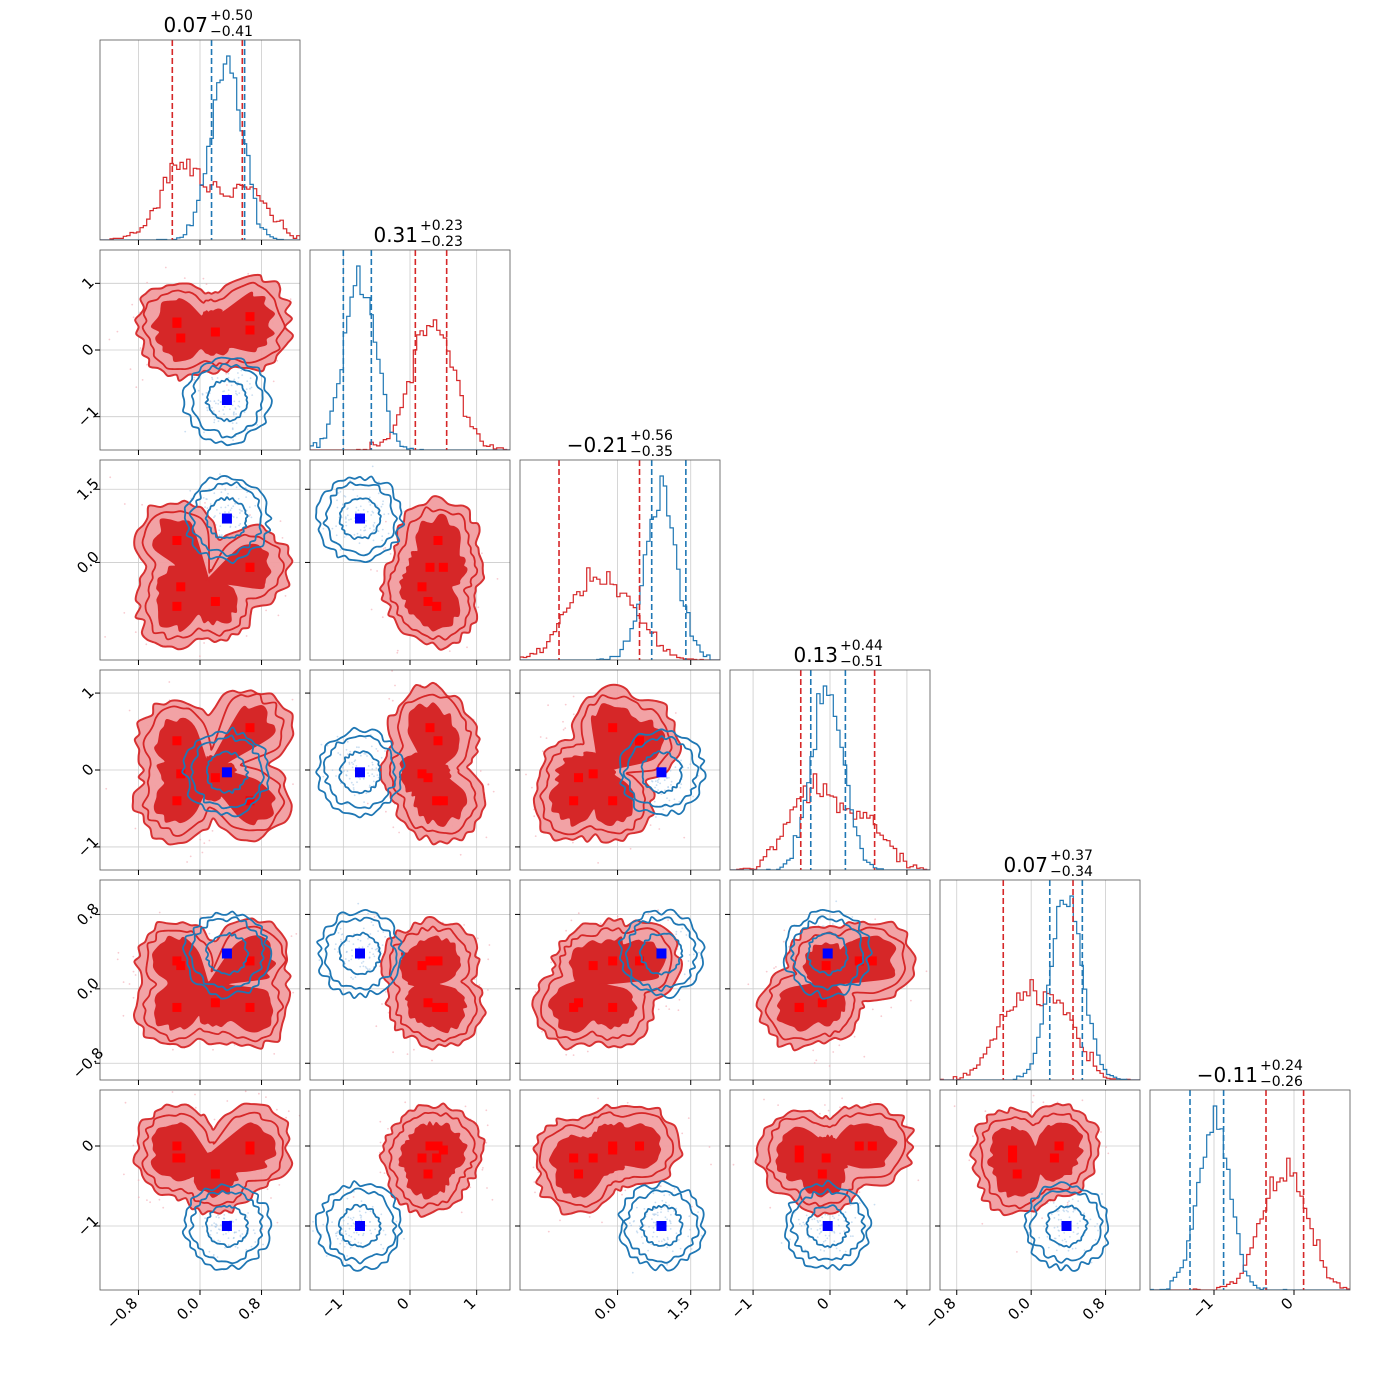  What do you see at coordinates (1250, 1190) in the screenshot?
I see `panel-5-5: −0.11 +0.24−0.26 −1 0` at bounding box center [1250, 1190].